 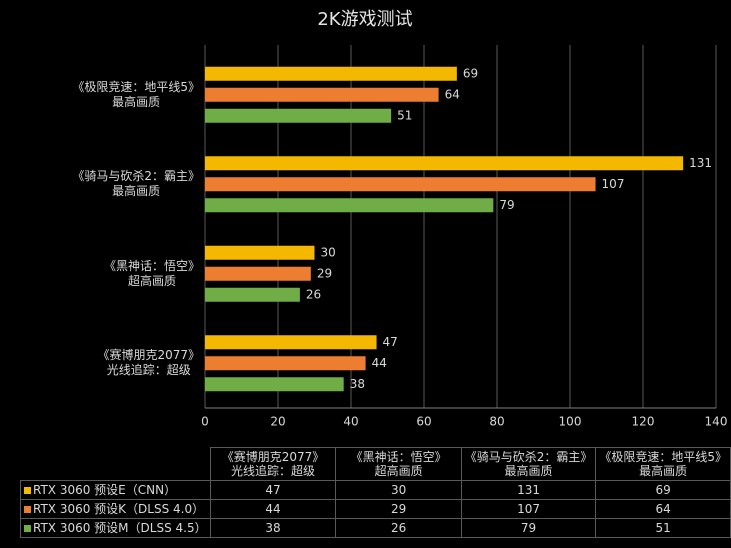 I want to click on x-tick-label: 20, so click(x=277, y=422).